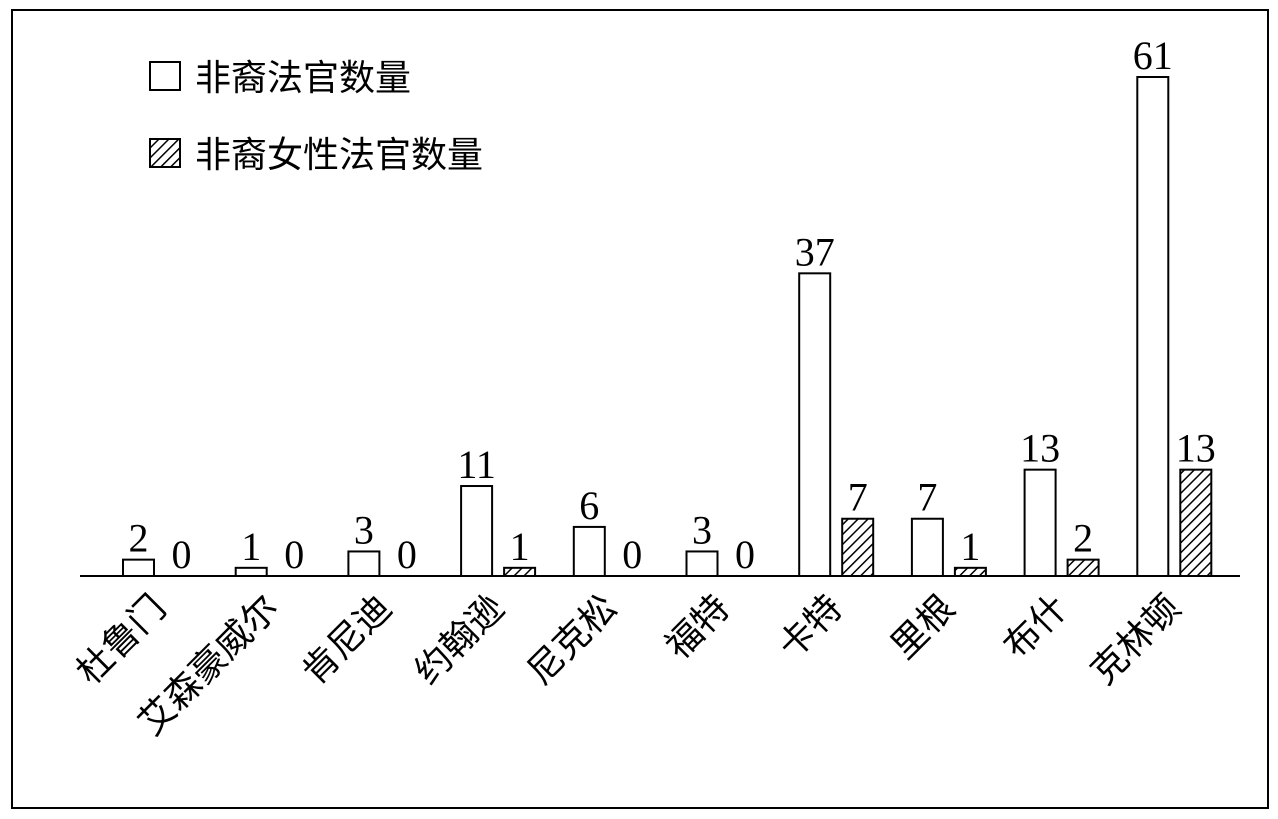 The height and width of the screenshot is (819, 1278). What do you see at coordinates (476, 464) in the screenshot?
I see `value-label: 11` at bounding box center [476, 464].